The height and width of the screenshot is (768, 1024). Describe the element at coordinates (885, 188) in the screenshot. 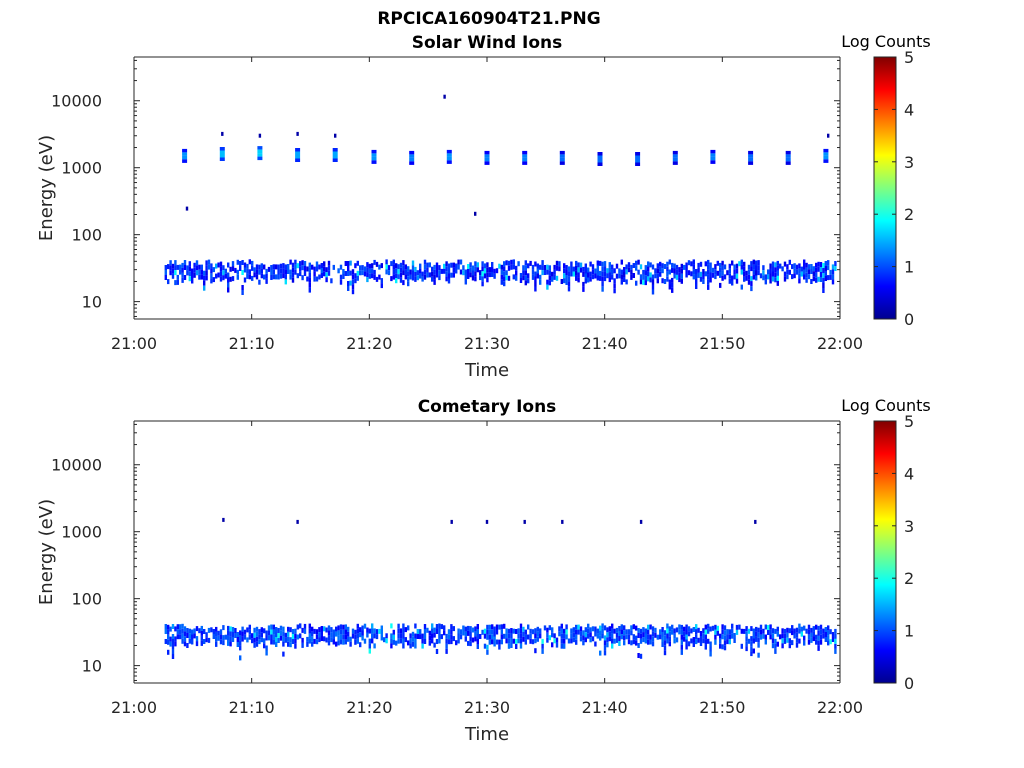

I see `colorbar` at that location.